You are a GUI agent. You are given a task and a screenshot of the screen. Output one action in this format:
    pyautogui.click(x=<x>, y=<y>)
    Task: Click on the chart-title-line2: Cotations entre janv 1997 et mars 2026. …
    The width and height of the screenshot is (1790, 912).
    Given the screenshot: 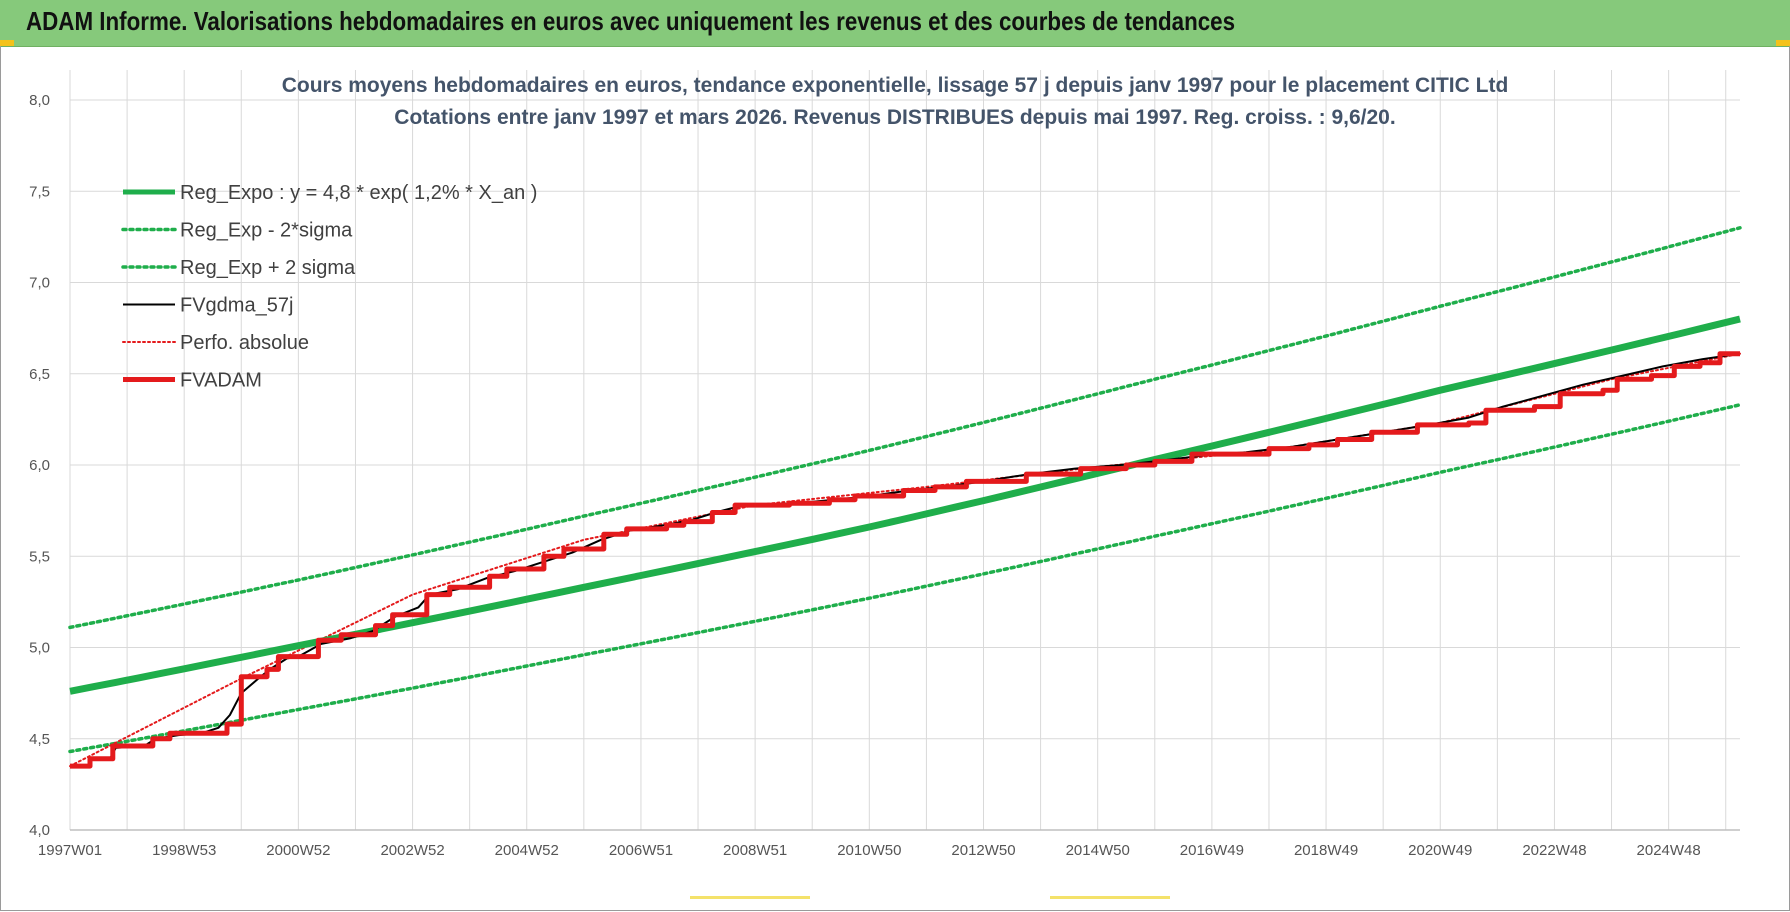 What is the action you would take?
    pyautogui.click(x=894, y=117)
    